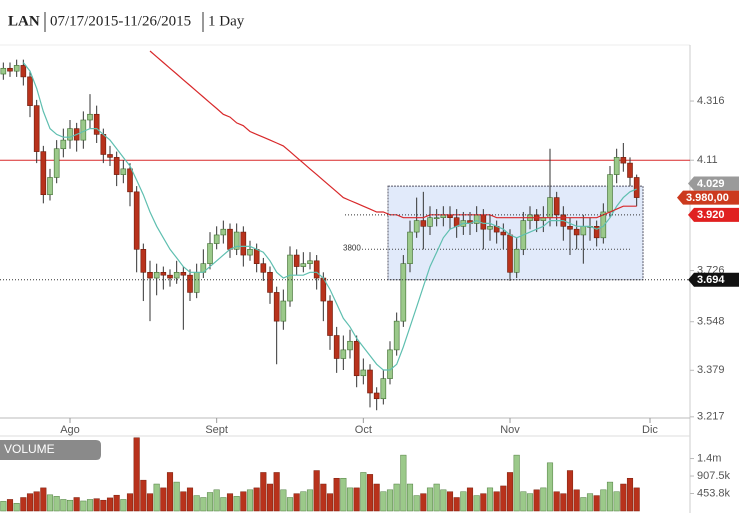 The width and height of the screenshot is (741, 513). I want to click on volume-tick-label: 1.4m, so click(709, 458).